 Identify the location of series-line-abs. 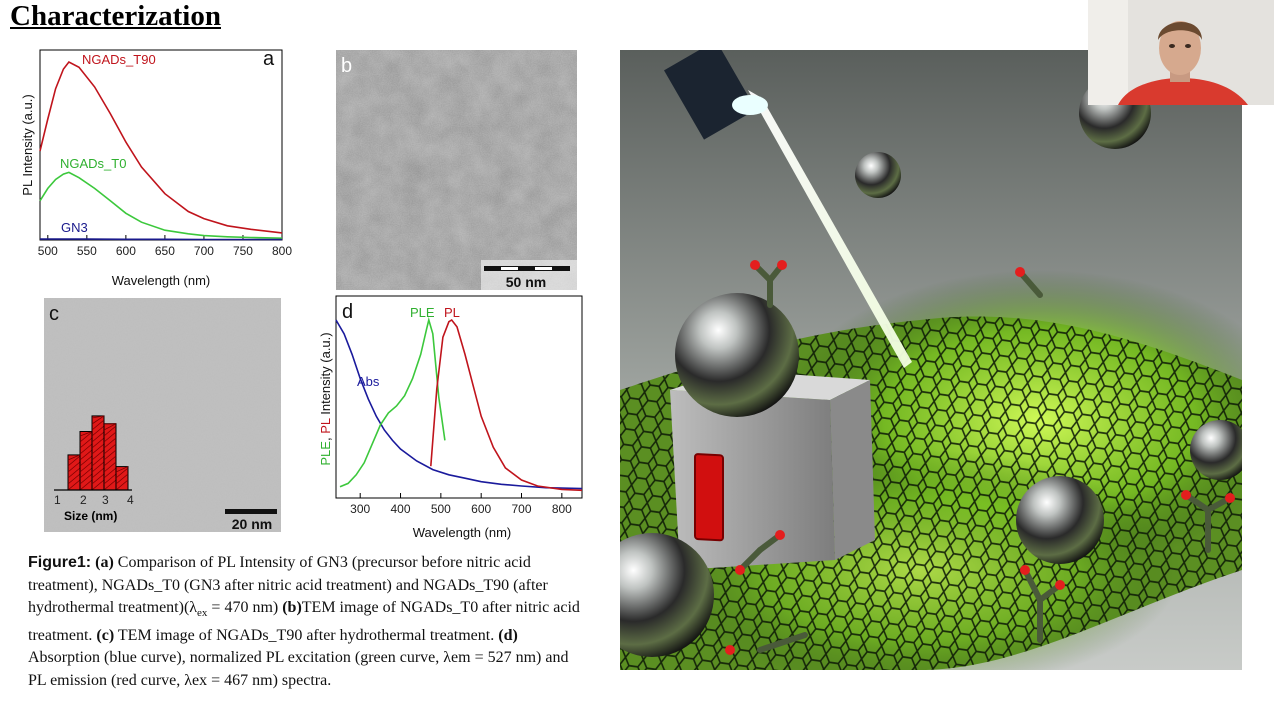
(459, 404).